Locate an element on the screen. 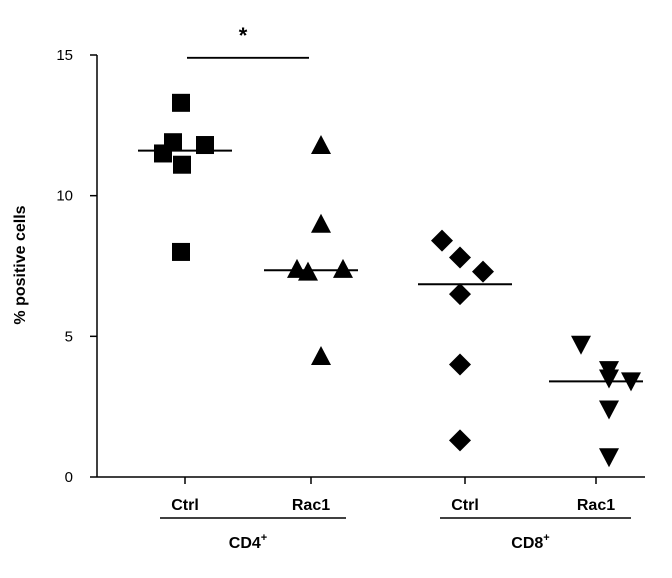  y-tick-label: 0 is located at coordinates (69, 477).